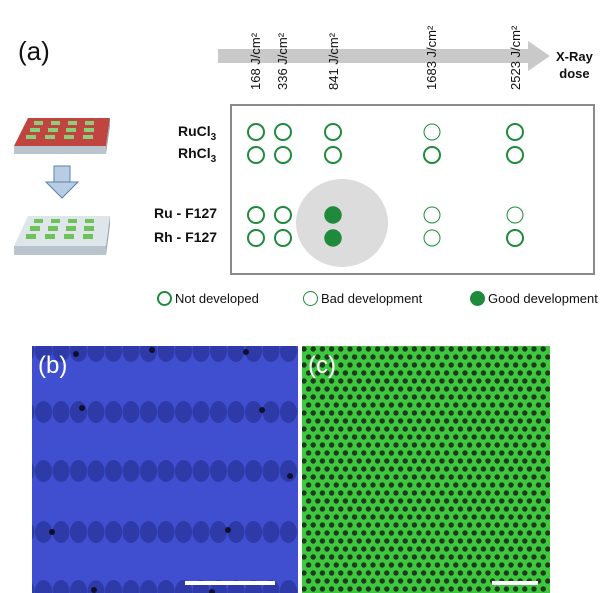  Describe the element at coordinates (515, 57) in the screenshot. I see `dose-label-2523: 2523 J/cm²` at that location.